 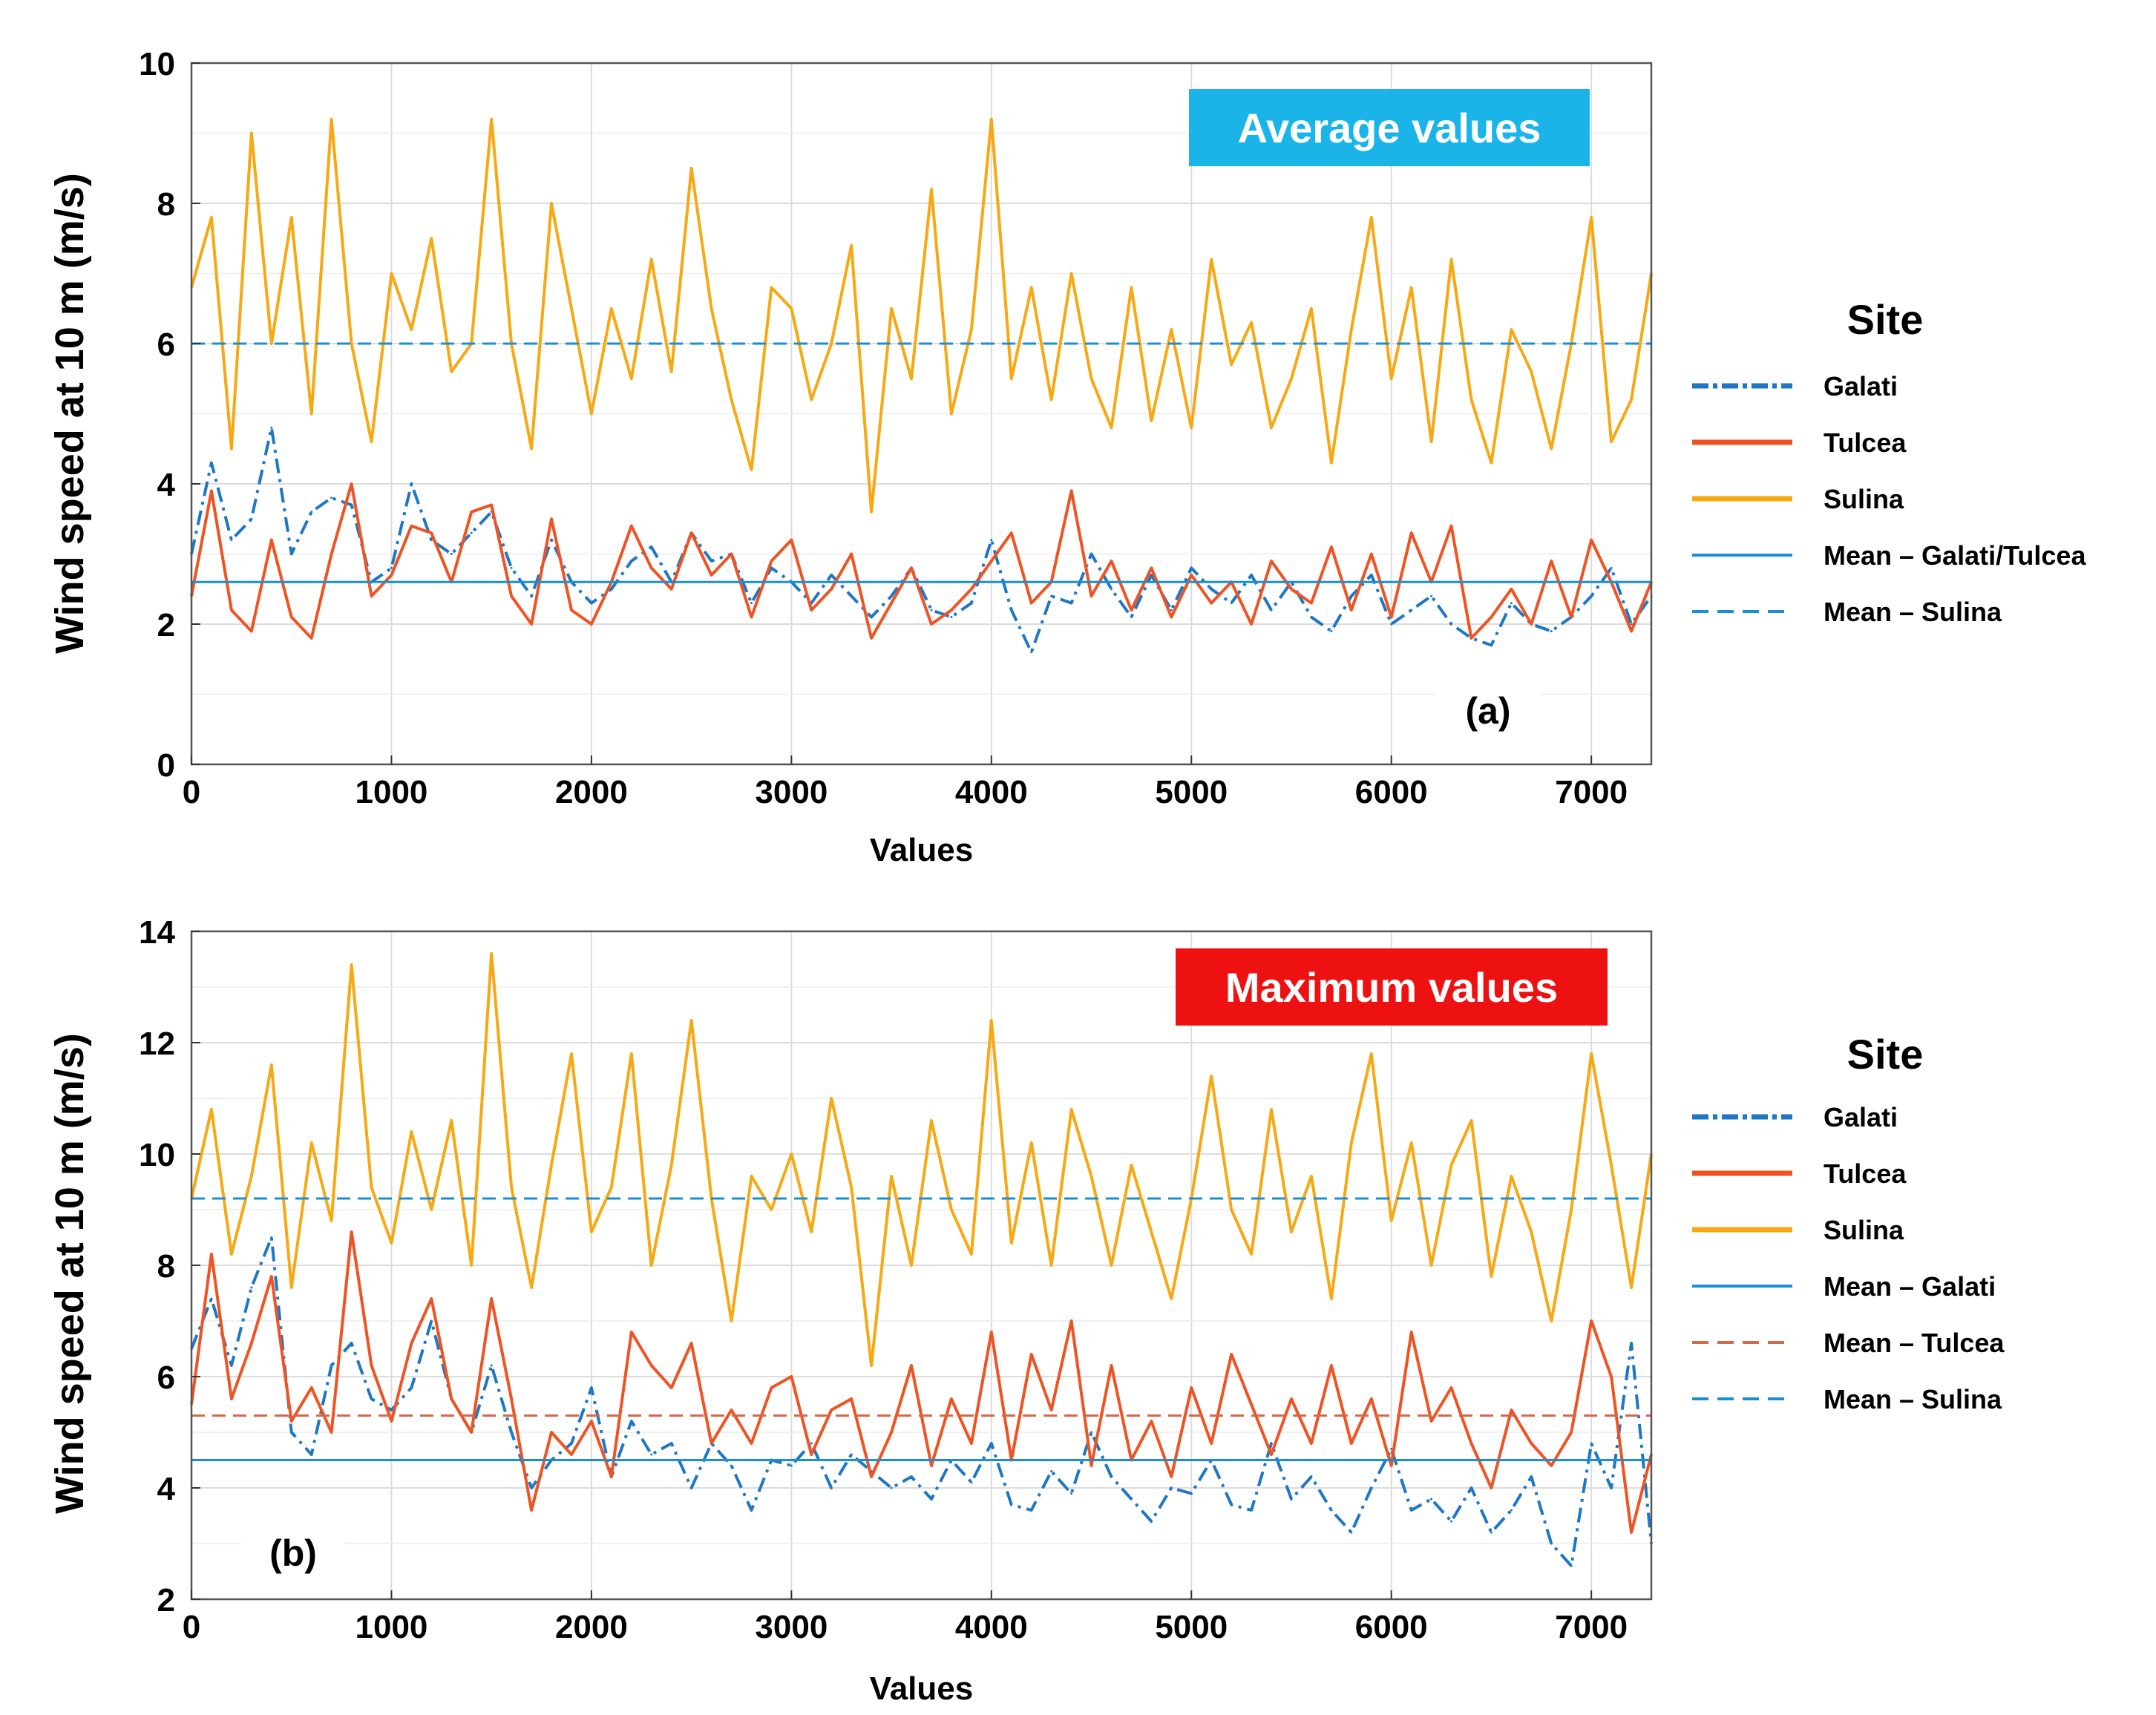 I want to click on series-line-galati, so click(x=922, y=540).